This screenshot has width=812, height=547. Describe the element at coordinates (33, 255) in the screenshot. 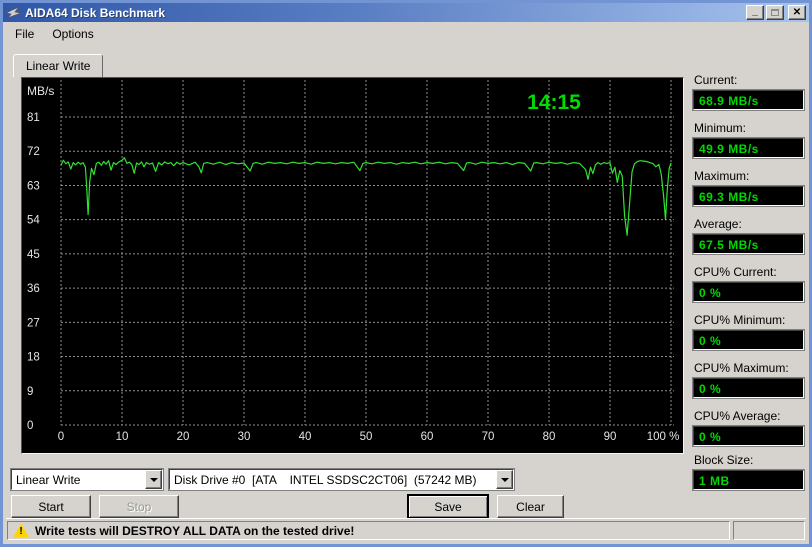

I see `svg-text: 45` at that location.